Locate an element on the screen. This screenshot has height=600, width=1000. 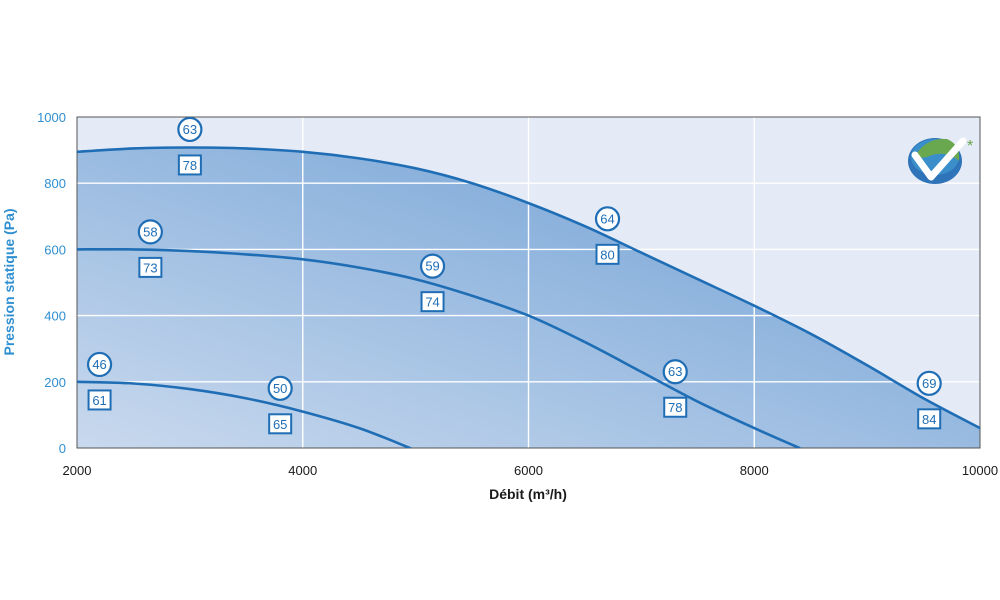
box-value-label: 74 is located at coordinates (432, 302).